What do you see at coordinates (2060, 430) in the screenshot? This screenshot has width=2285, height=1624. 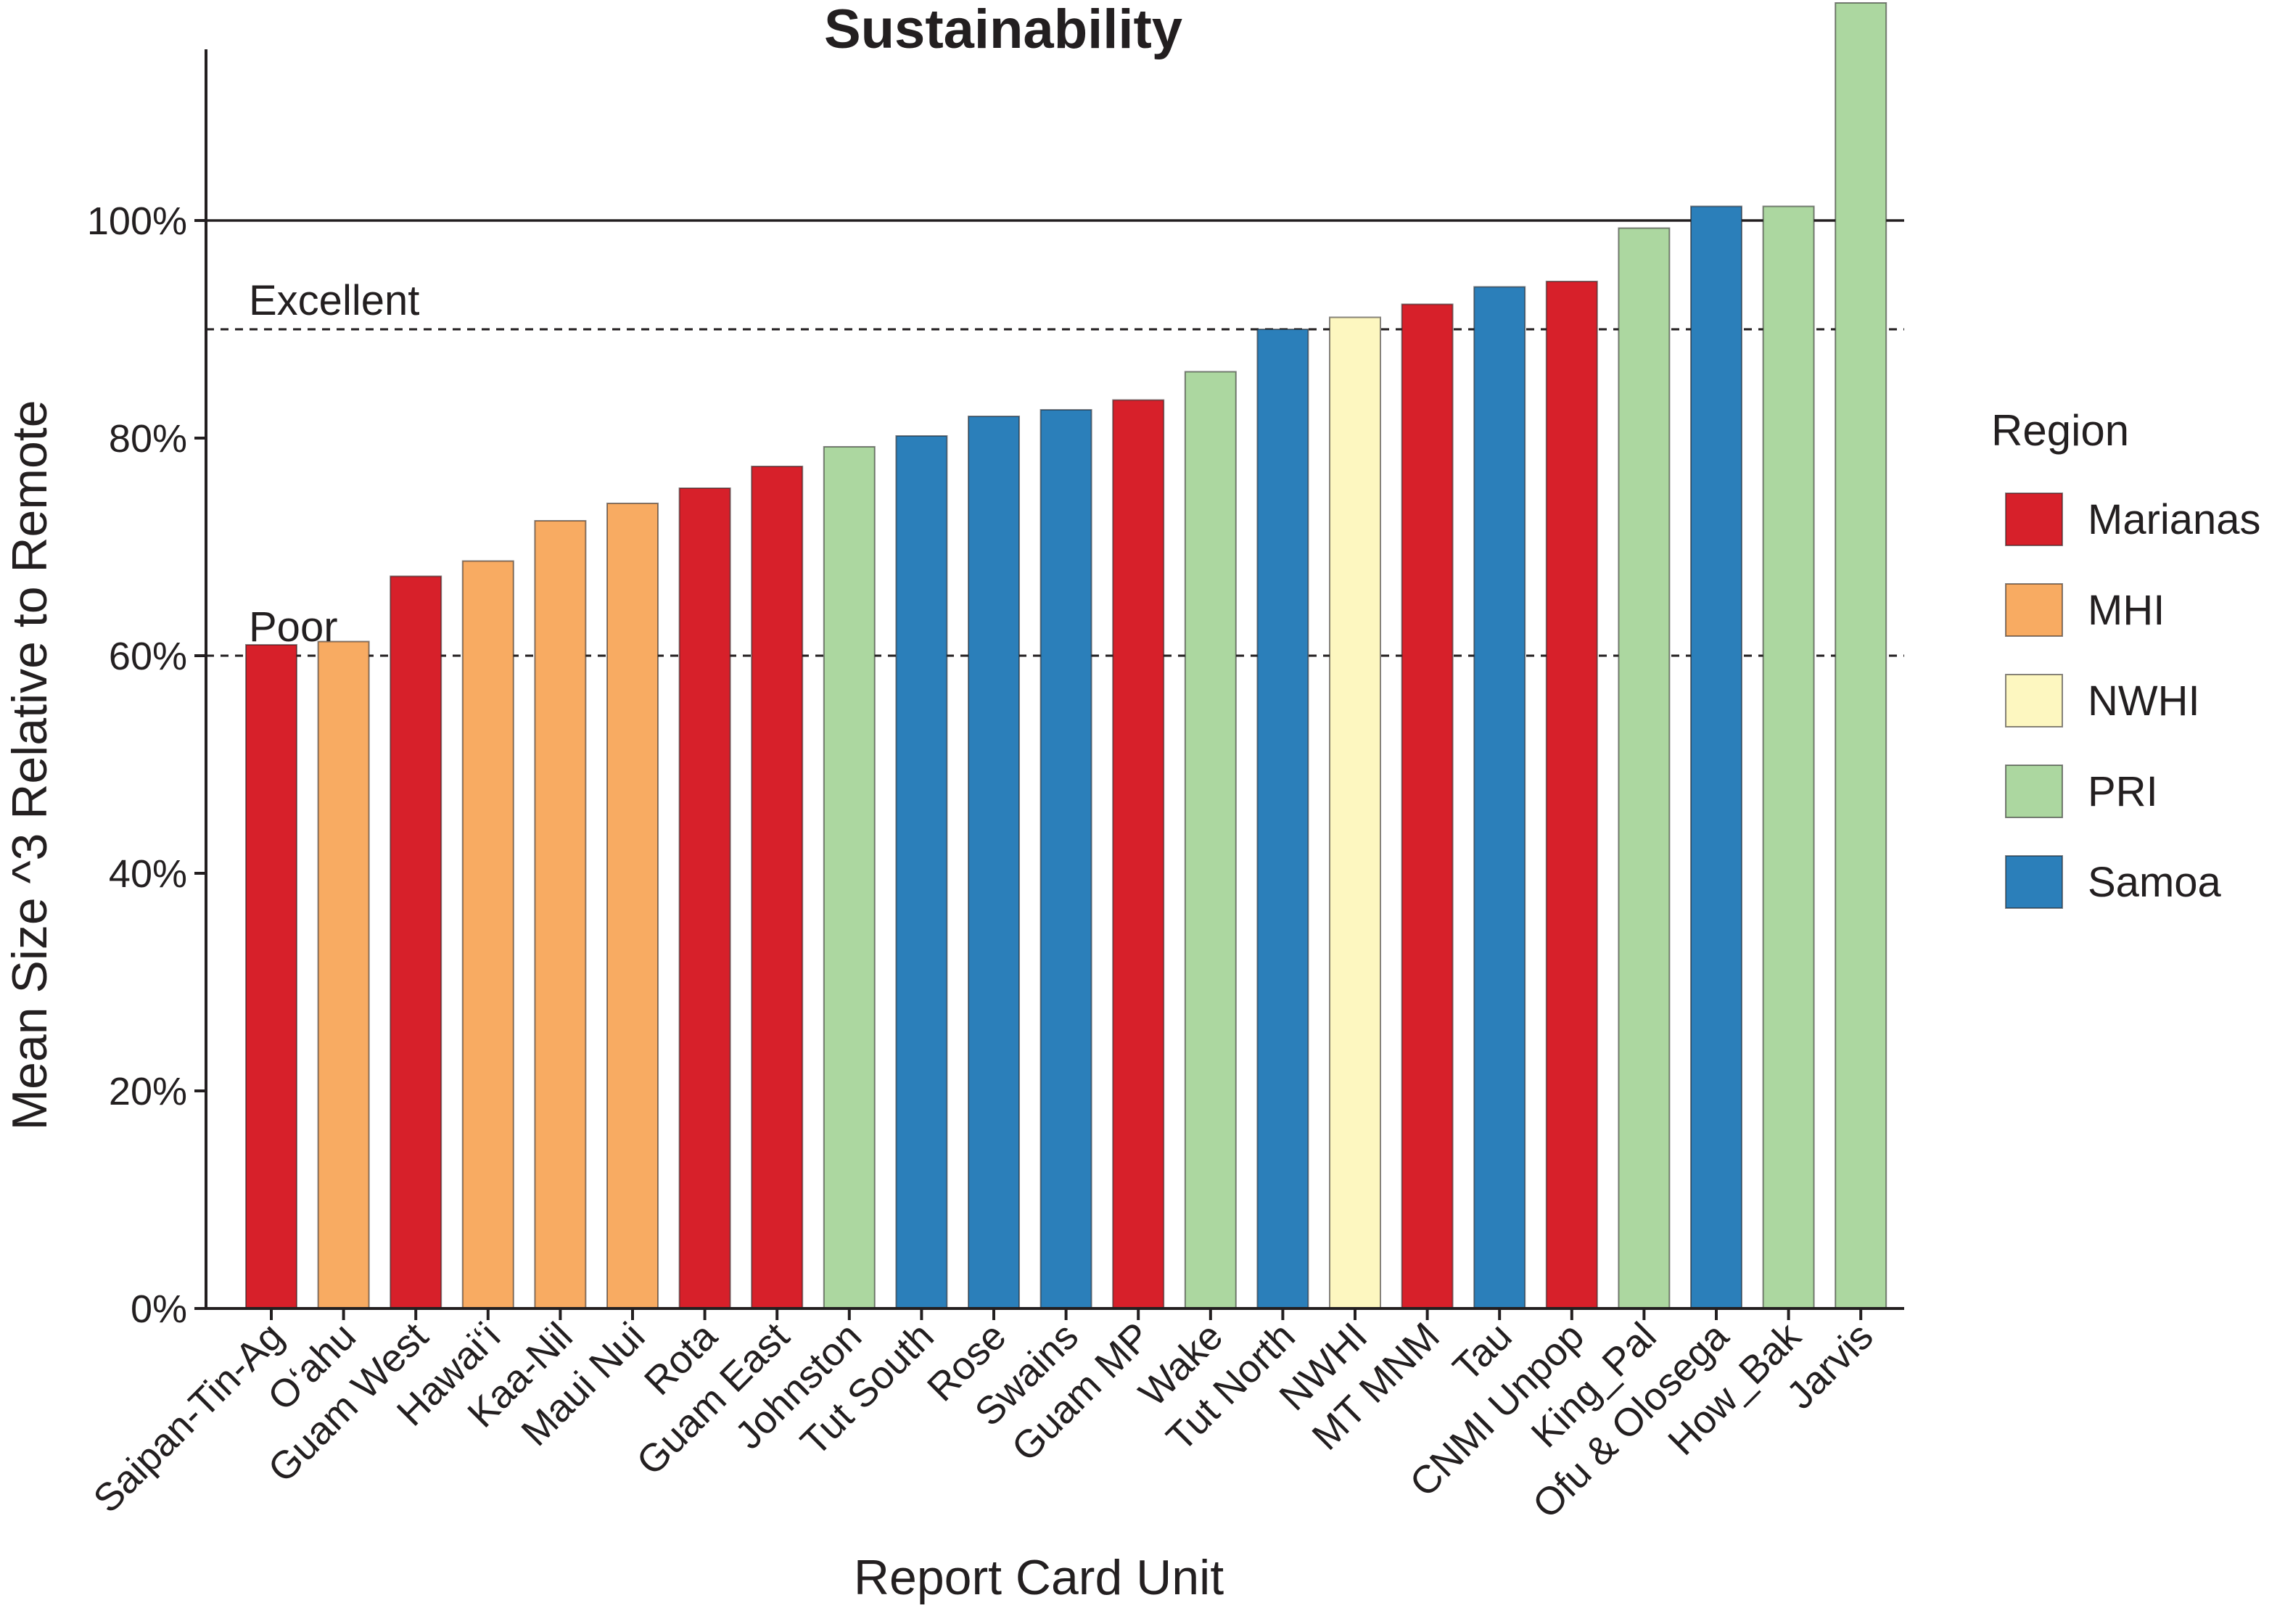 I see `legend-title: Region` at bounding box center [2060, 430].